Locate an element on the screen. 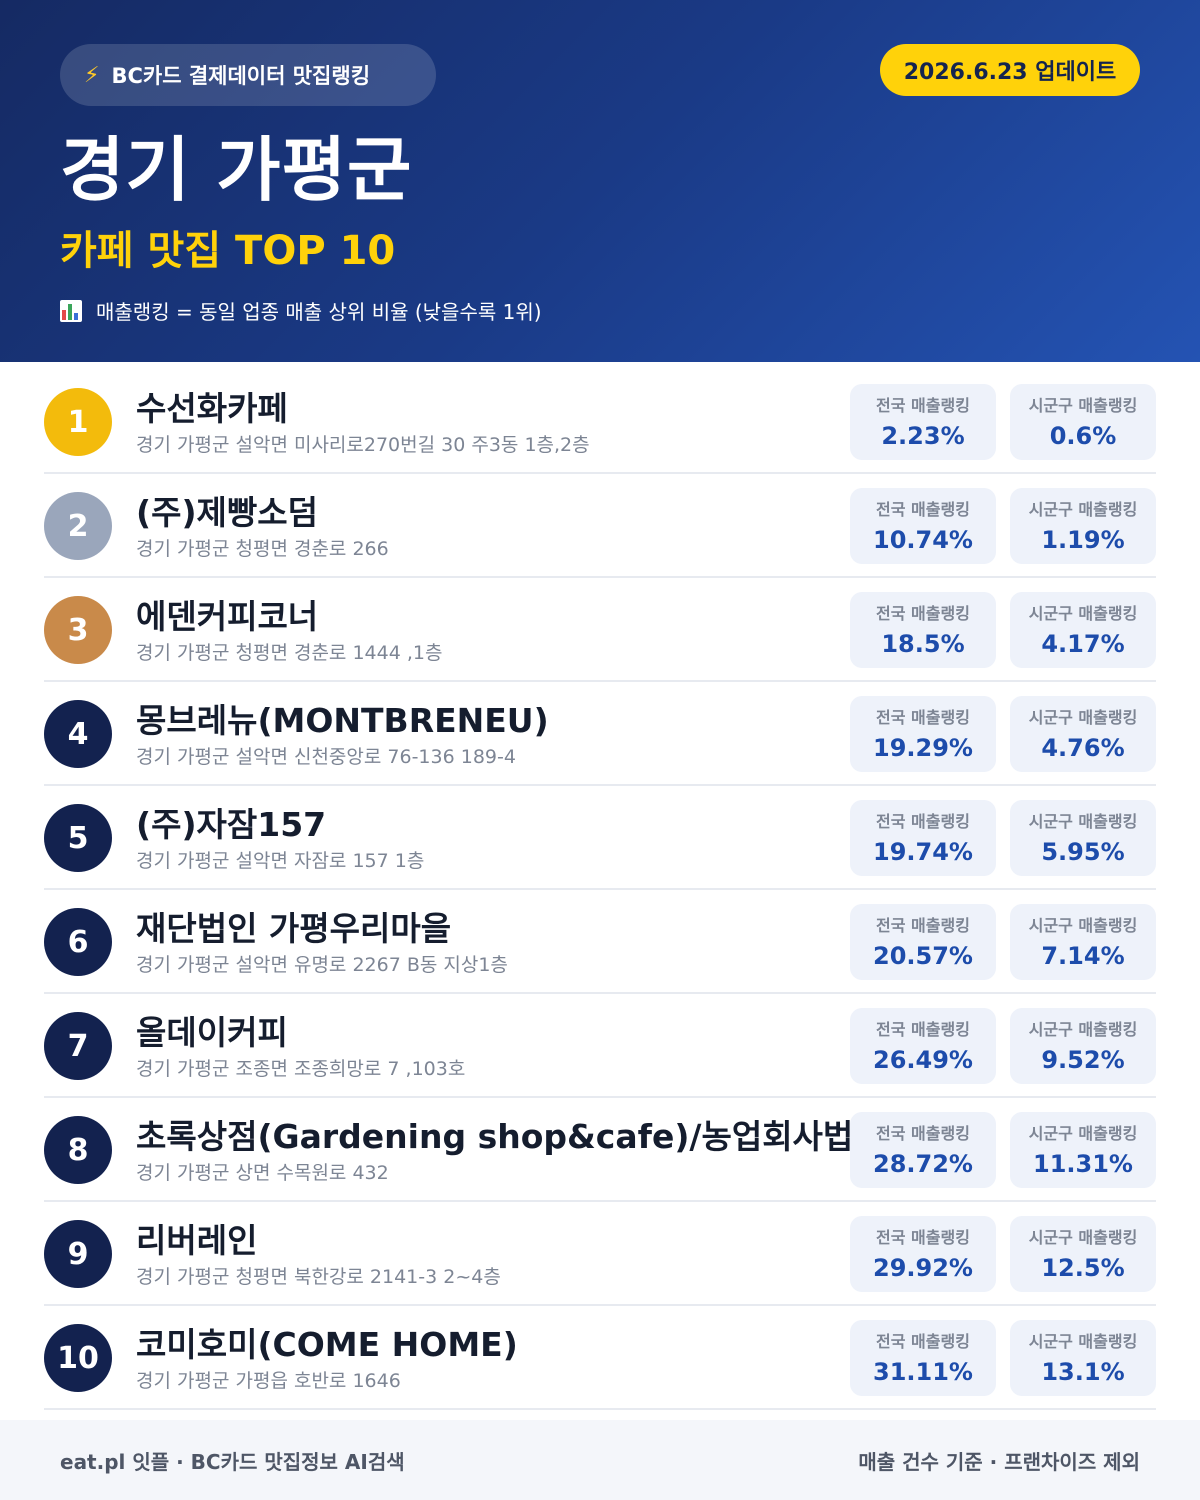  local-ranking-value: 9.52% is located at coordinates (1083, 1060).